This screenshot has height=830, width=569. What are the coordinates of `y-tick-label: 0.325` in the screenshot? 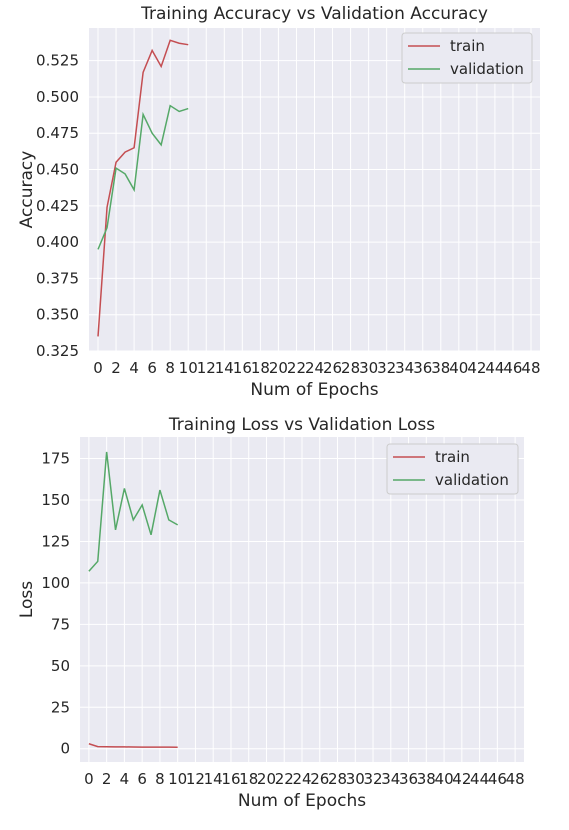 It's located at (57, 351).